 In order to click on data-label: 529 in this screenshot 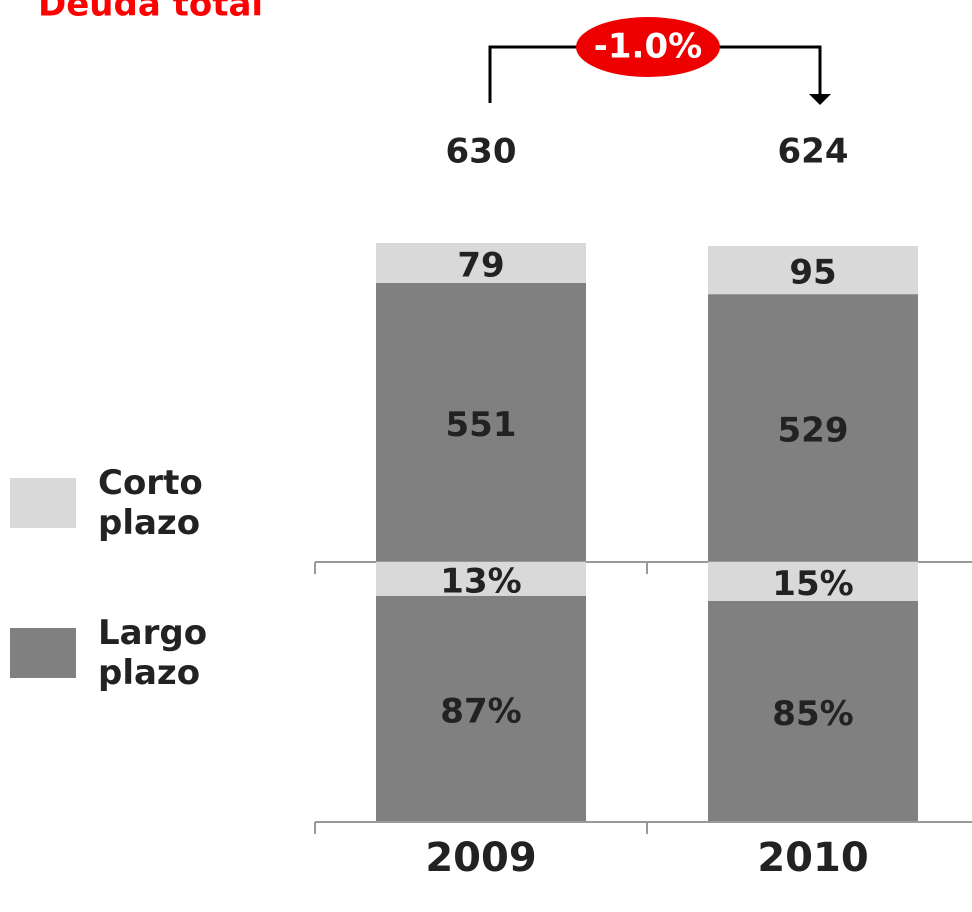, I will do `click(813, 431)`.